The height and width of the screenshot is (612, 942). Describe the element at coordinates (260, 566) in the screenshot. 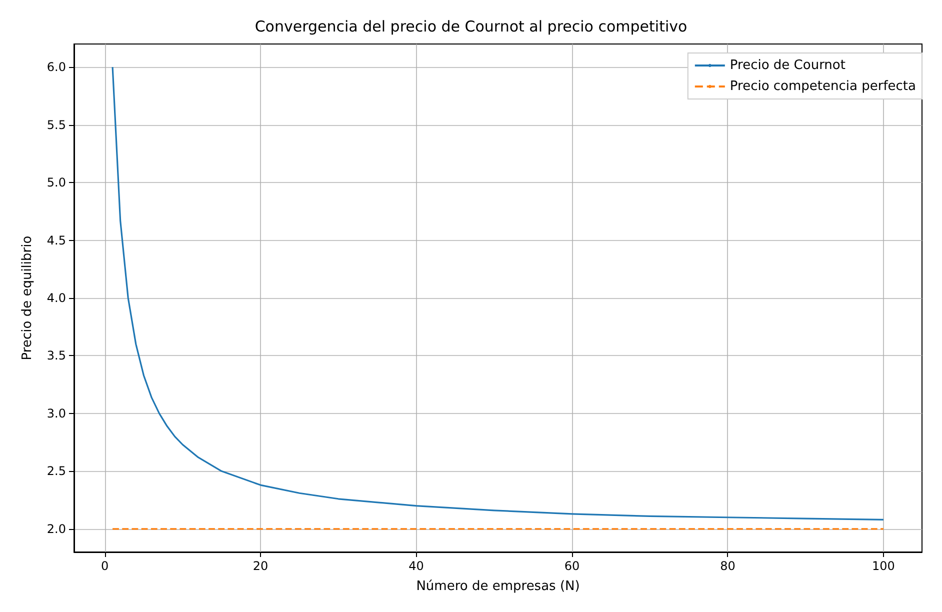

I see `x-tick-label: 20` at that location.